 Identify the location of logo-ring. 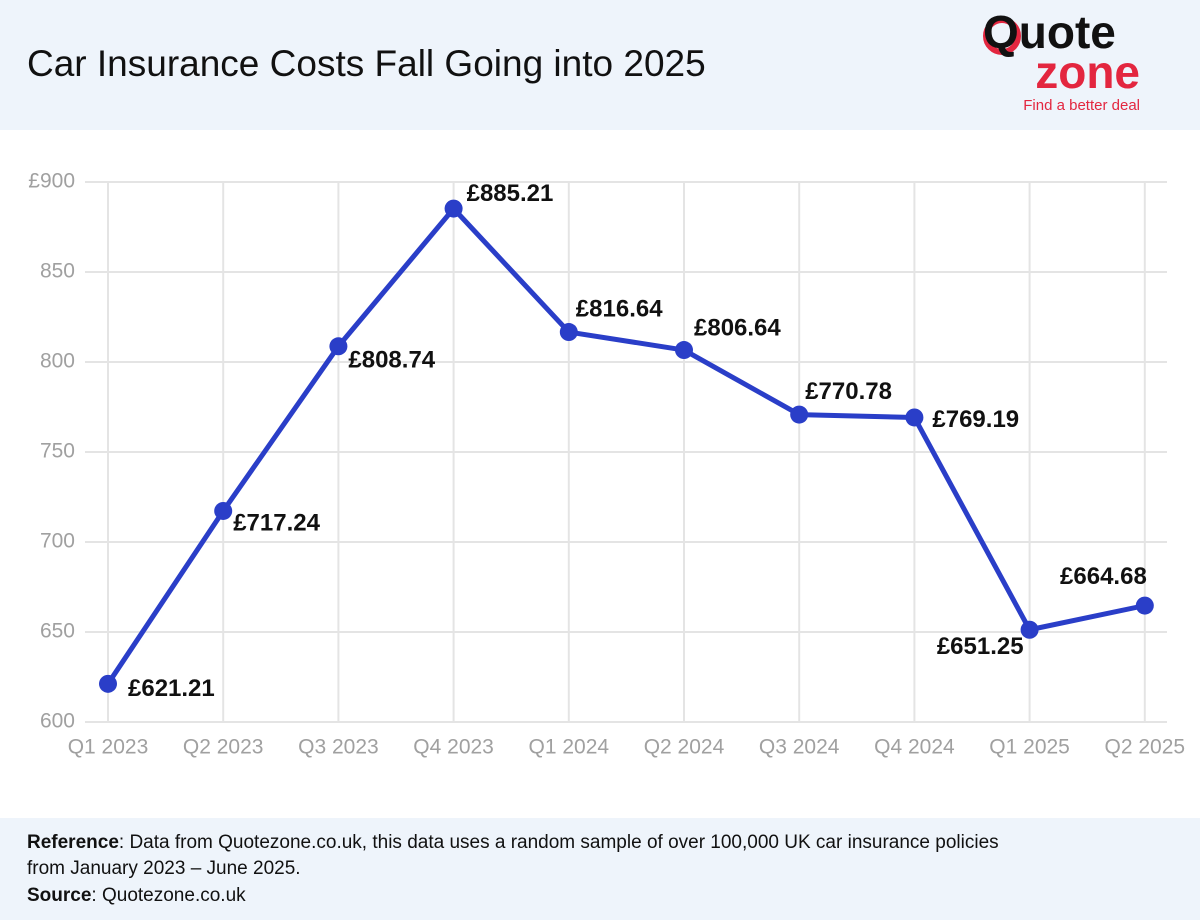
(1002, 36).